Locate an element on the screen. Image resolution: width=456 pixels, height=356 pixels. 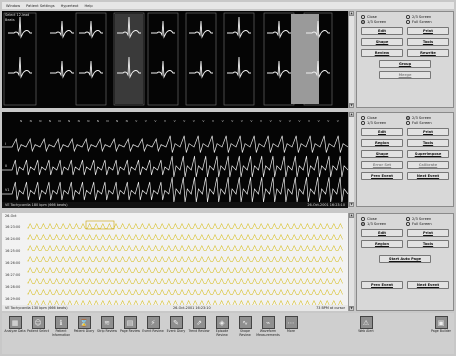
toolbar-button-diary: ✎ Event Diary is located at coordinates (176, 333).